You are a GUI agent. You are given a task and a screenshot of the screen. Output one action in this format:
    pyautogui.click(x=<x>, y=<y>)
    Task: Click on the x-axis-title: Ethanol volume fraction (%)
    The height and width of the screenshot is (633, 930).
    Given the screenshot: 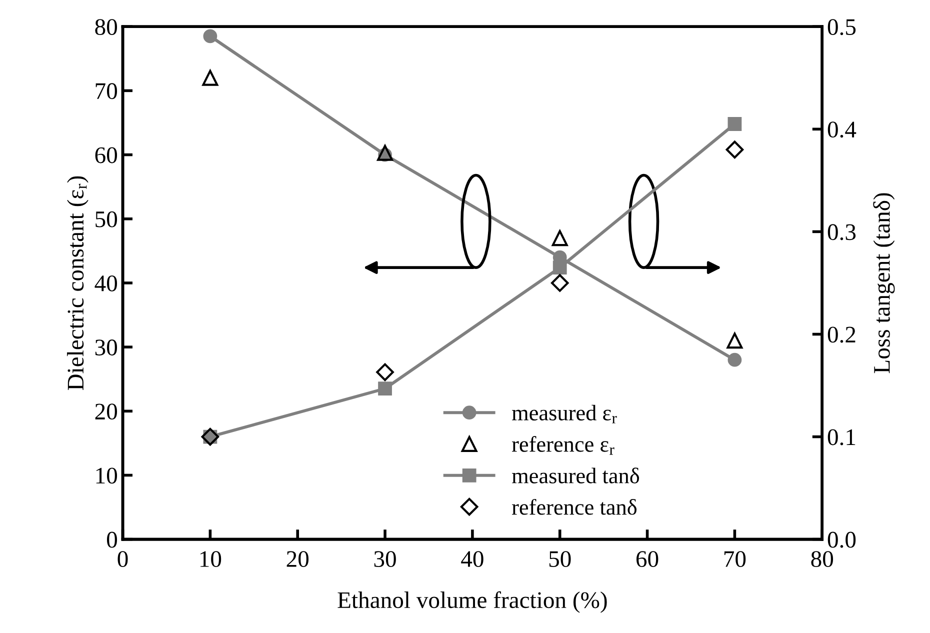 What is the action you would take?
    pyautogui.click(x=472, y=602)
    